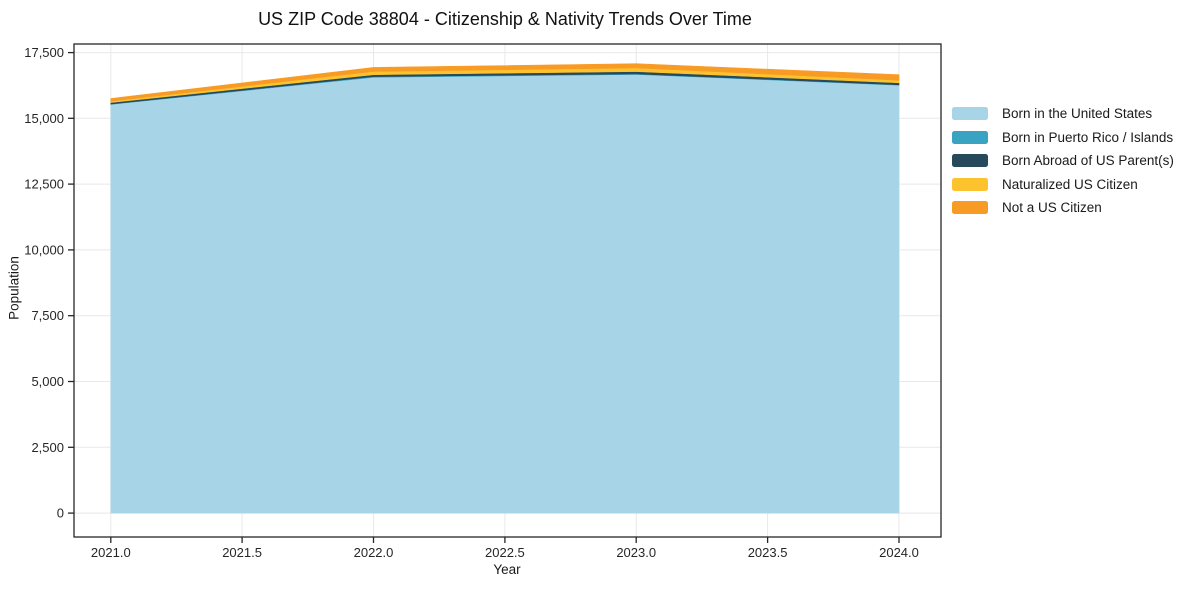 Image resolution: width=1189 pixels, height=590 pixels. I want to click on legend-swatch-puerto-rico-islands, so click(970, 137).